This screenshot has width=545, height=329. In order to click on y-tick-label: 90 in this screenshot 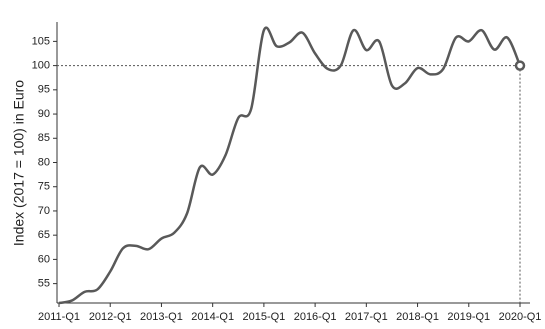, I will do `click(44, 114)`.